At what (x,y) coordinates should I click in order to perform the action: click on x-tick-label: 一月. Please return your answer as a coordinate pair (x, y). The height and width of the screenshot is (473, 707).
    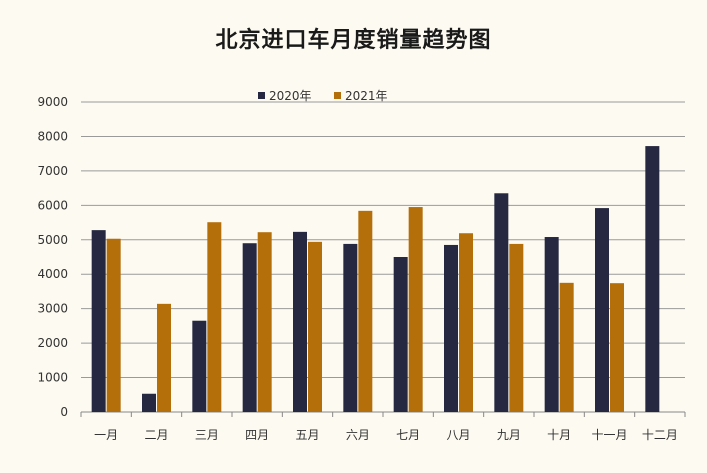
    Looking at the image, I should click on (106, 435).